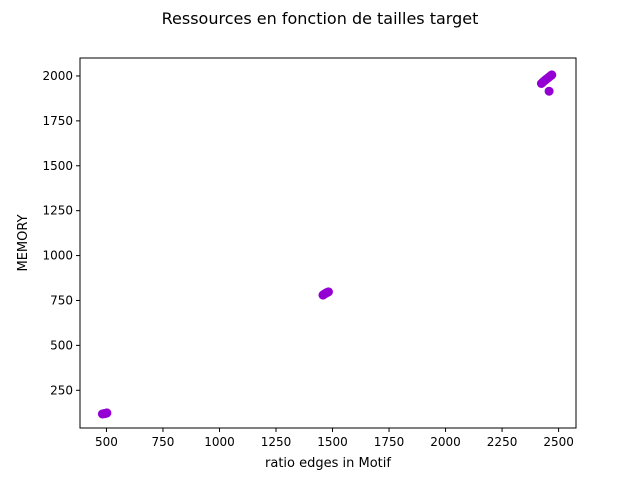  What do you see at coordinates (389, 442) in the screenshot?
I see `x-tick-label: 1750` at bounding box center [389, 442].